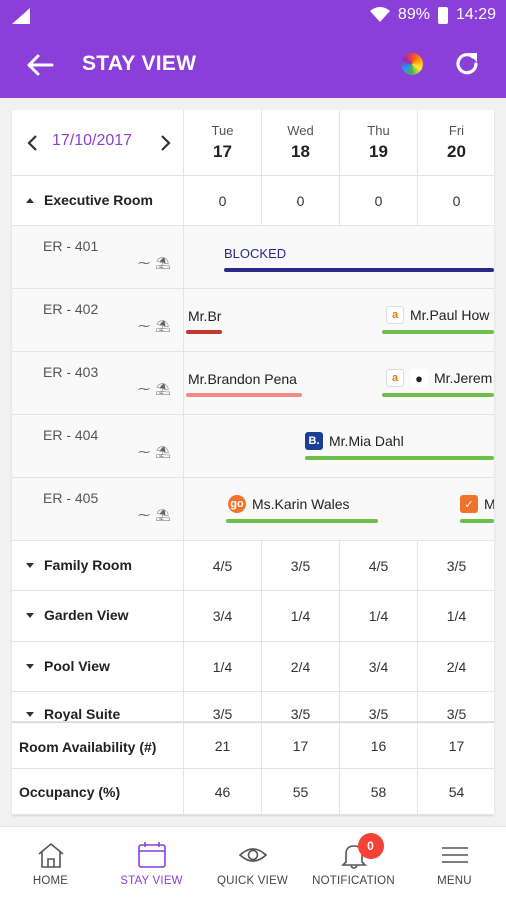 The width and height of the screenshot is (506, 900). What do you see at coordinates (165, 143) in the screenshot?
I see `chevron-right-icon` at bounding box center [165, 143].